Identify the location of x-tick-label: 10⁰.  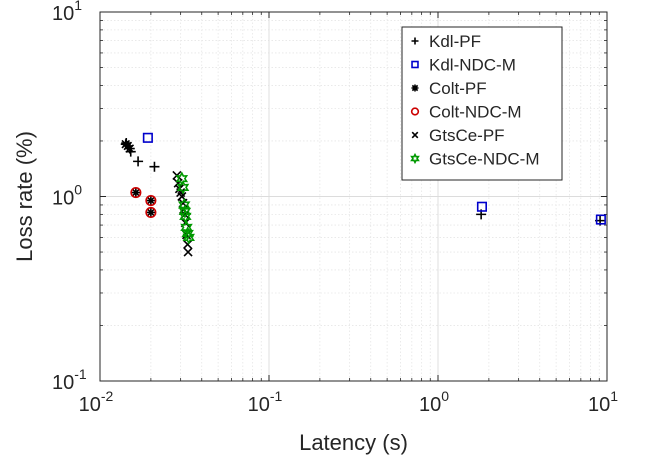
(434, 402).